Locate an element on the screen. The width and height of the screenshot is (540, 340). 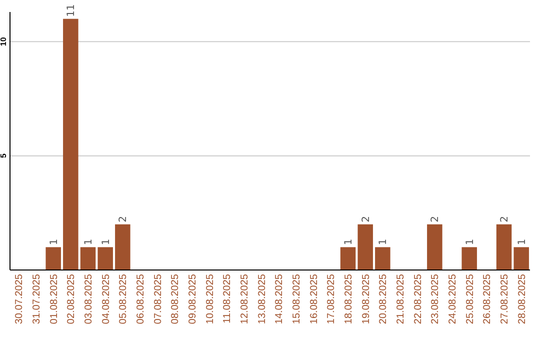
x-tick-label: 13.08.2025 is located at coordinates (262, 299).